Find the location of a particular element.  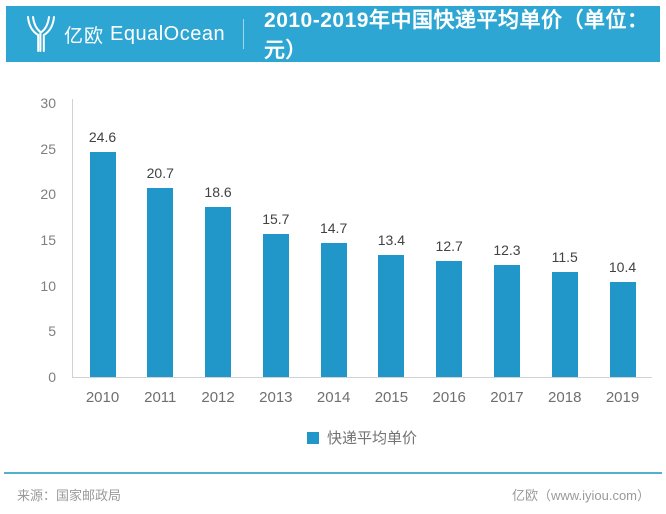

x-tick-label: 2019 is located at coordinates (622, 397).